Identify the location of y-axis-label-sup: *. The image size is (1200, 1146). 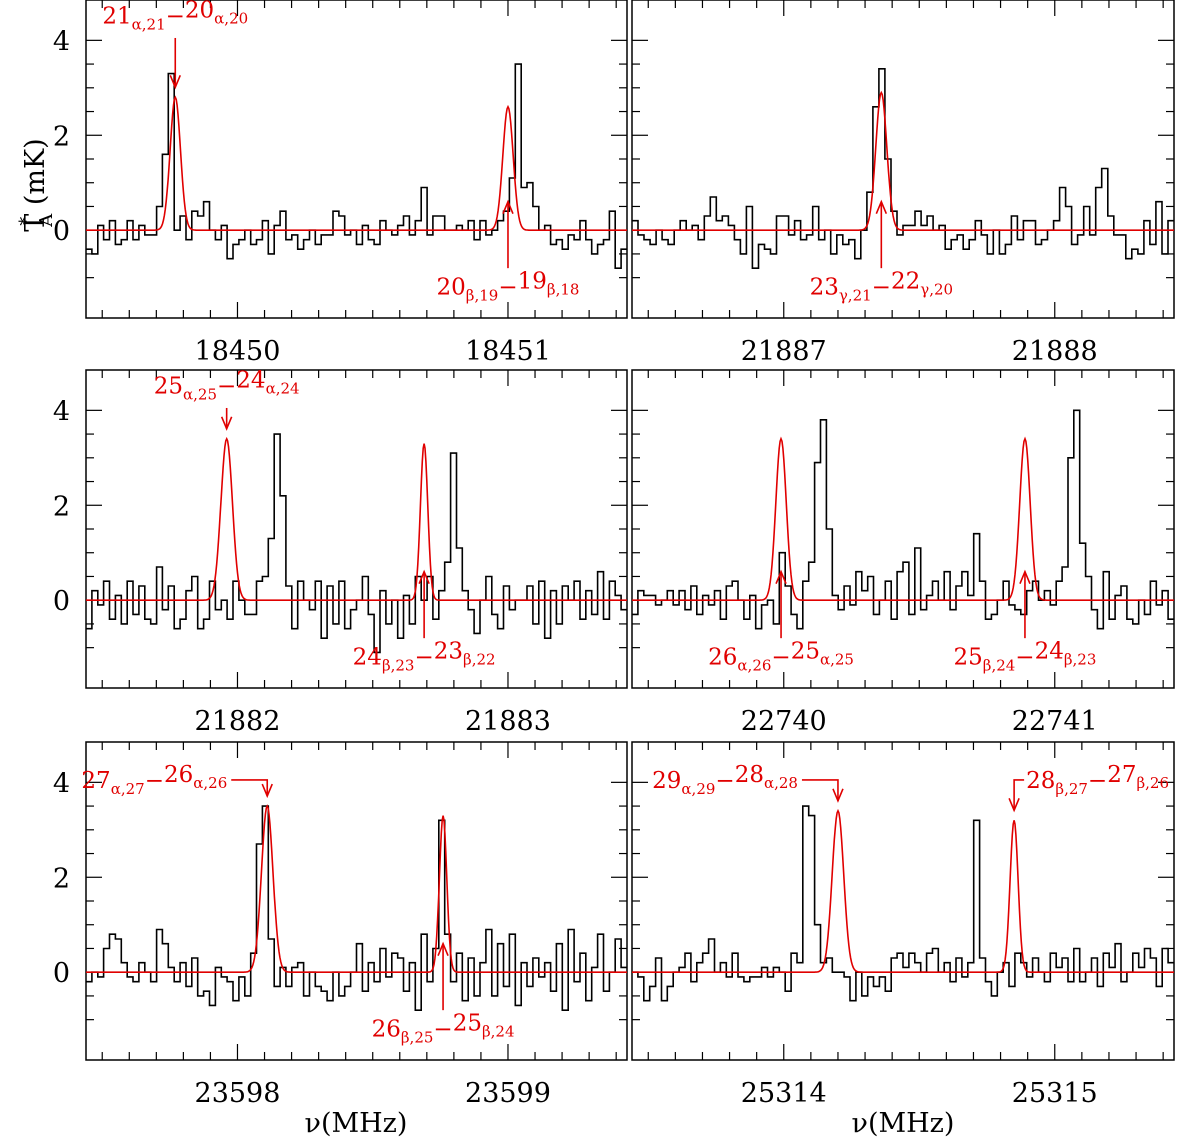
(26, 221).